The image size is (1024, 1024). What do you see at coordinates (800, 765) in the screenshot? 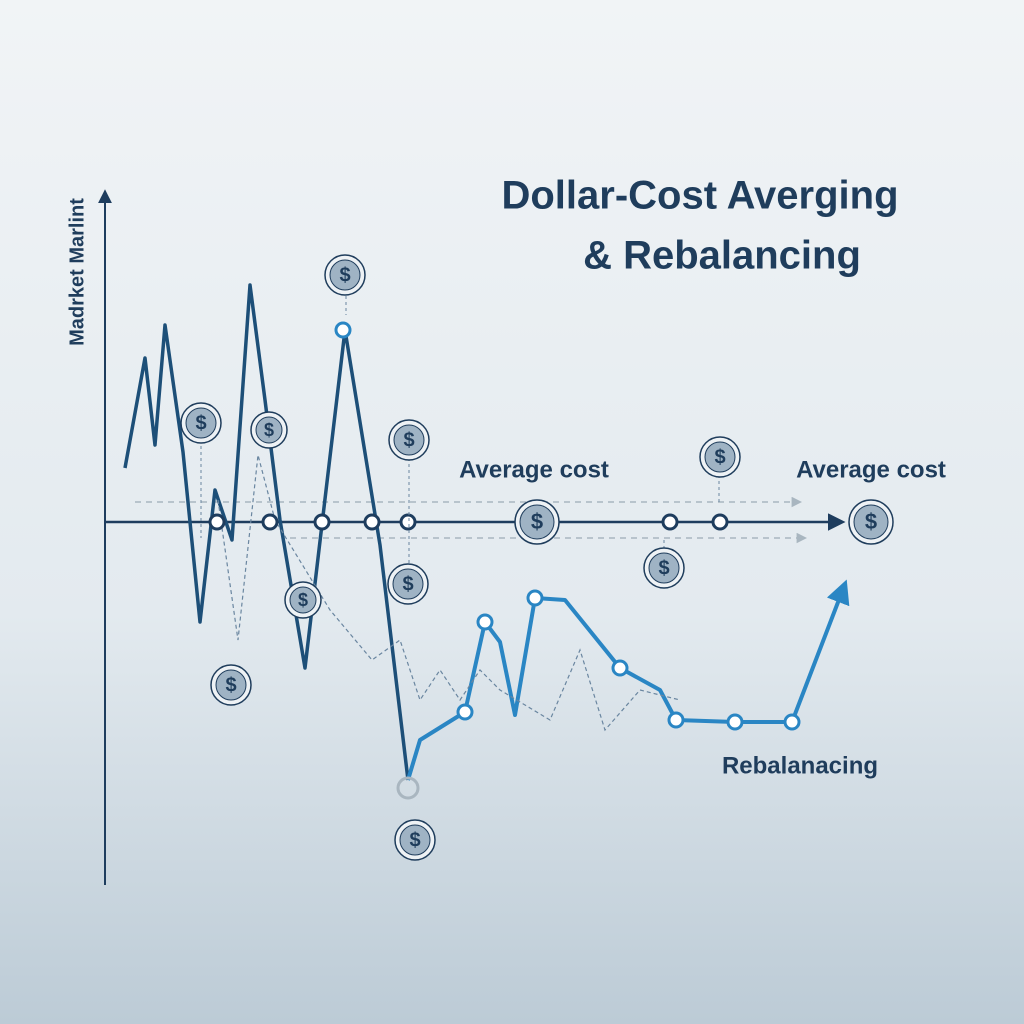
I see `label: Rebalanacing` at bounding box center [800, 765].